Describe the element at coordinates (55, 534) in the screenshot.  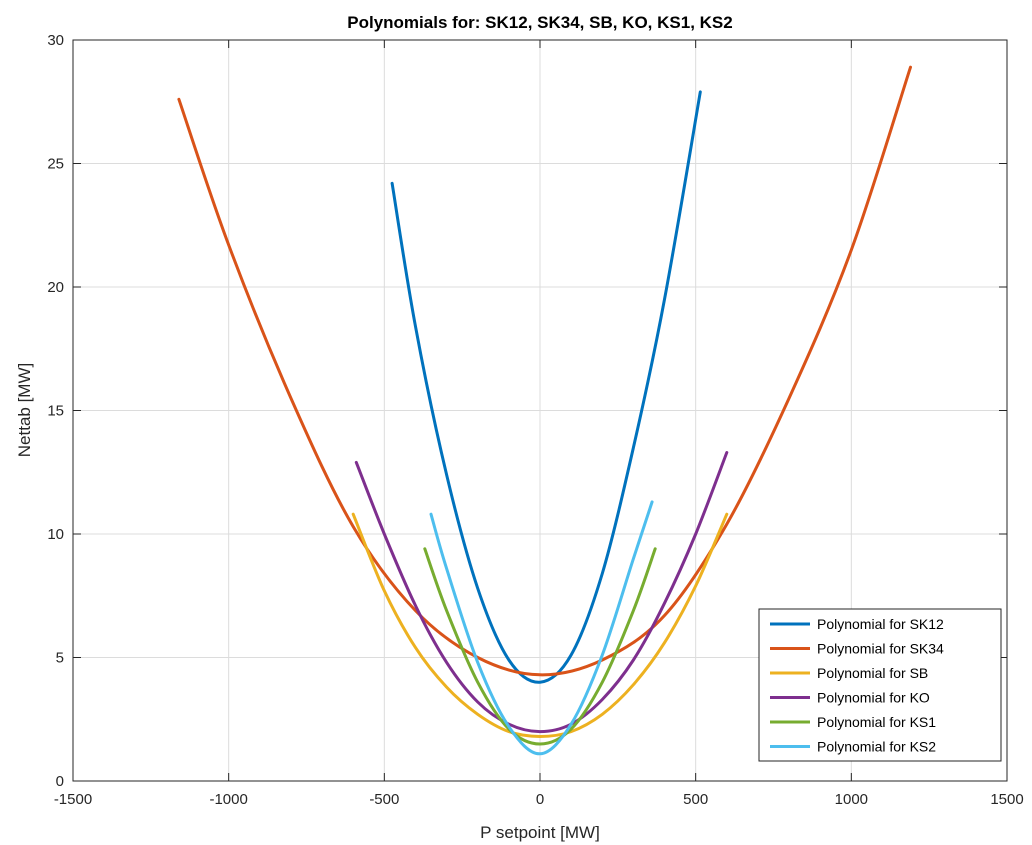
I see `y-tick-label: 10` at that location.